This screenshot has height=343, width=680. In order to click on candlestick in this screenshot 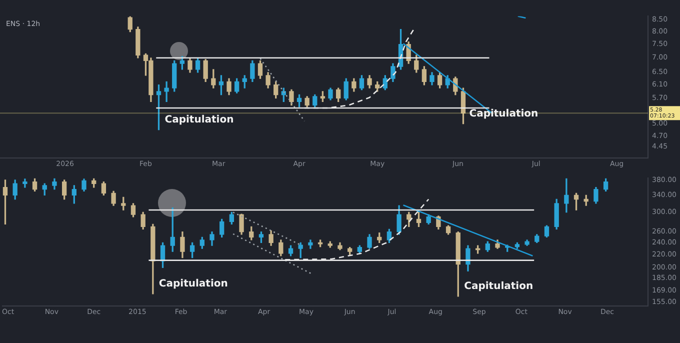, I will do `click(166, 91)`.